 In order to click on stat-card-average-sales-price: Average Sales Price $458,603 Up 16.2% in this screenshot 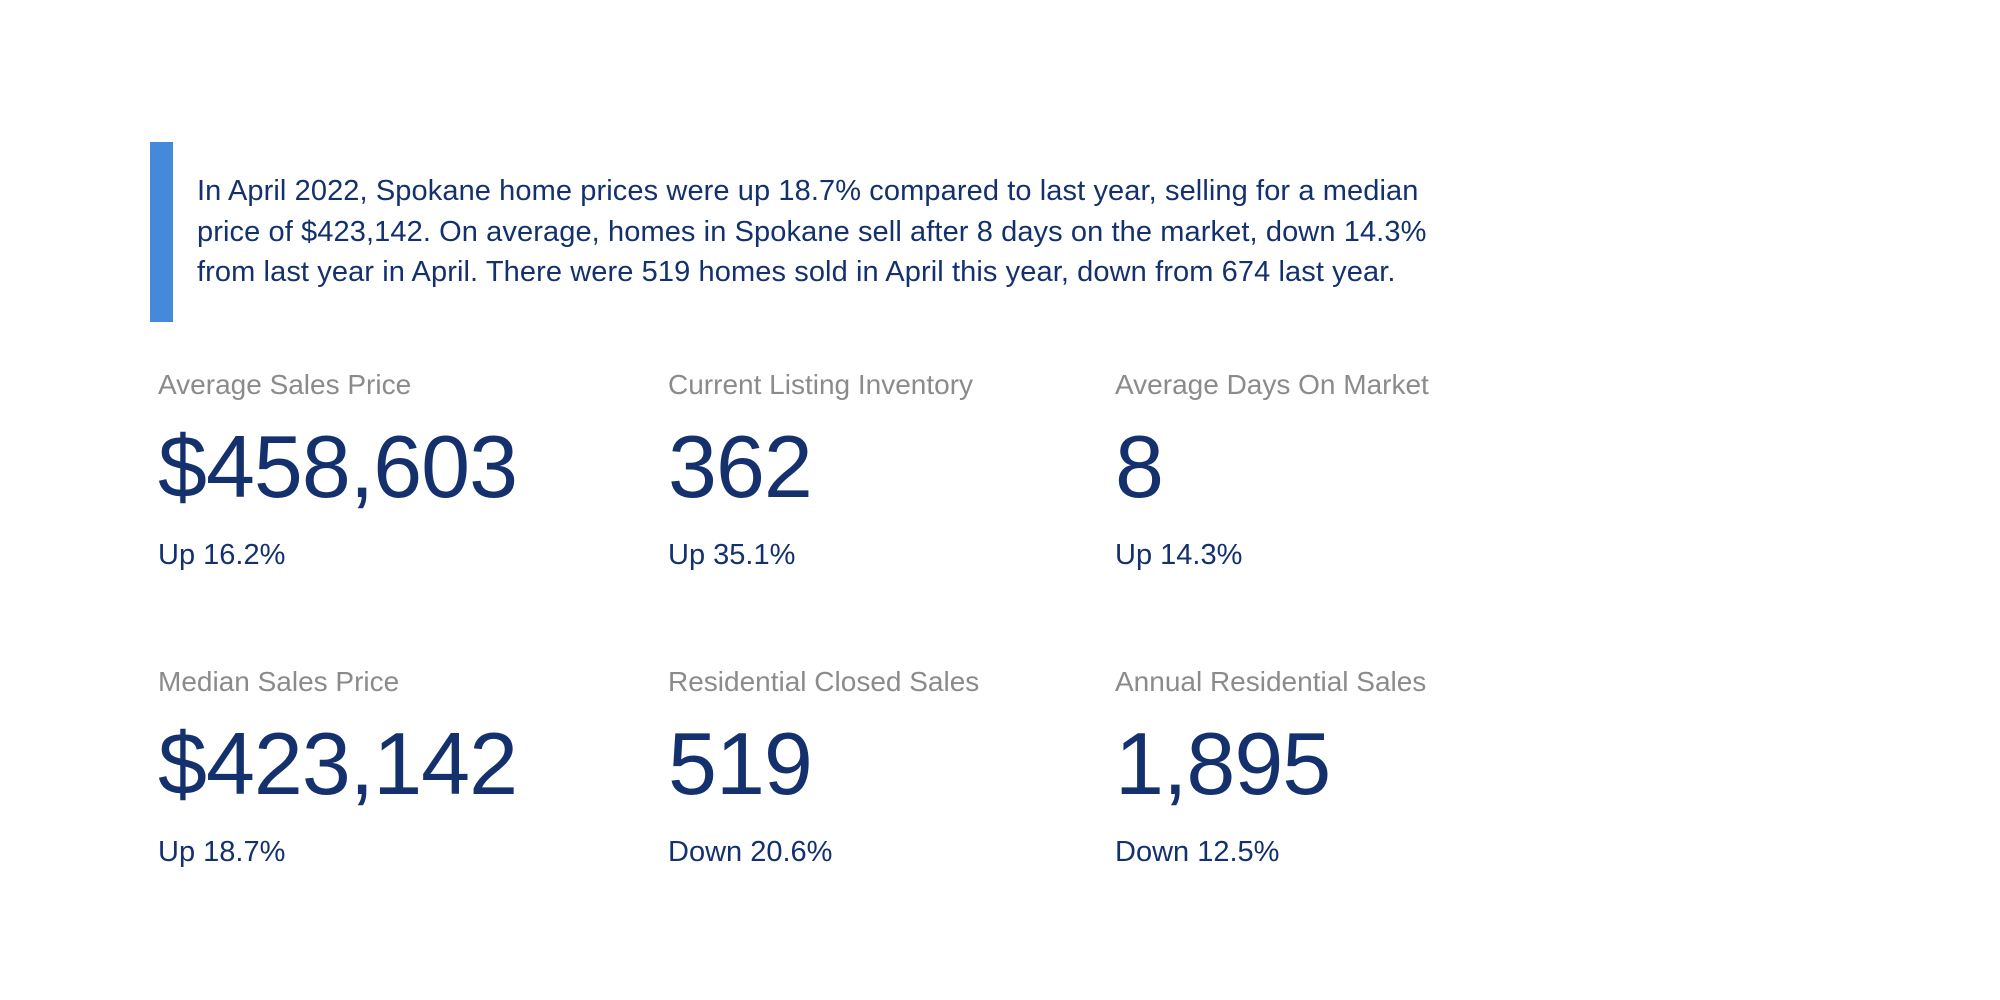, I will do `click(413, 472)`.